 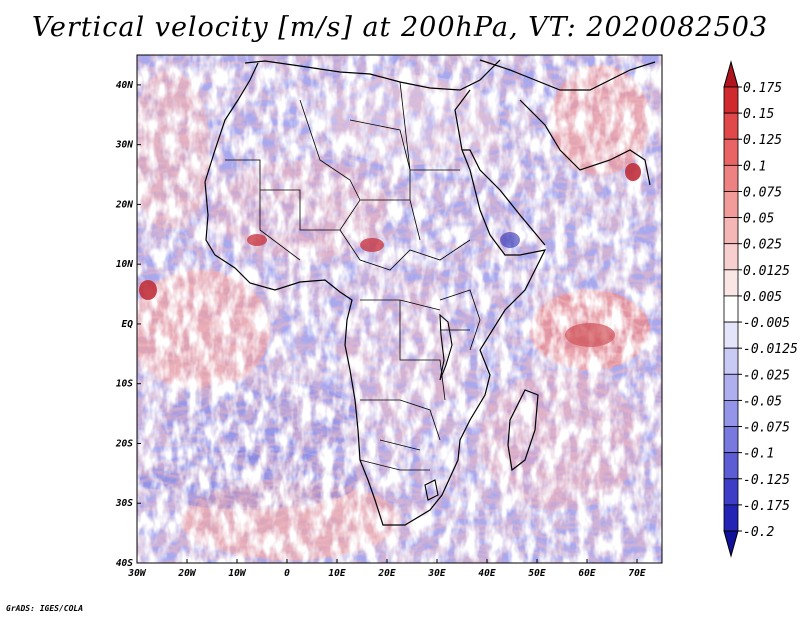 What do you see at coordinates (124, 264) in the screenshot?
I see `y-tick-label: 10N` at bounding box center [124, 264].